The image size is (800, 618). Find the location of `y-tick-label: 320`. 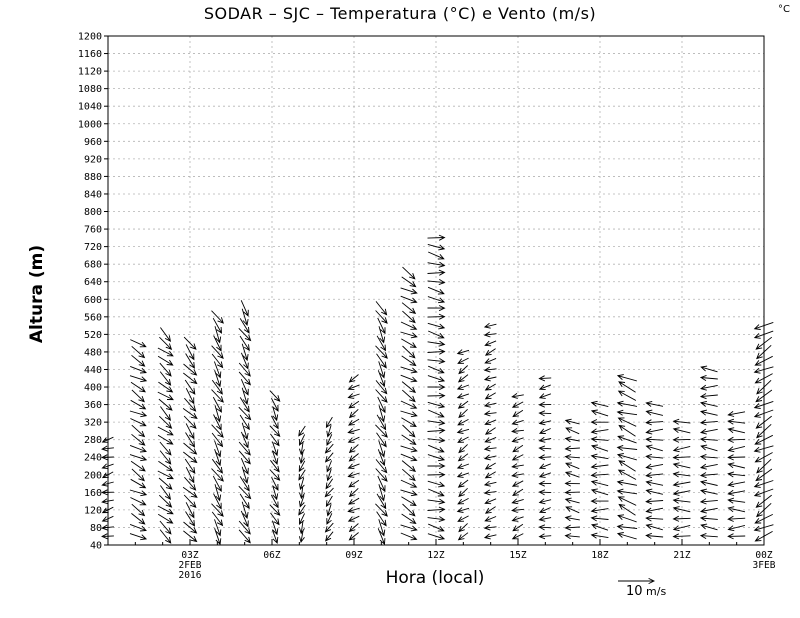

y-tick-label: 320 is located at coordinates (93, 423).